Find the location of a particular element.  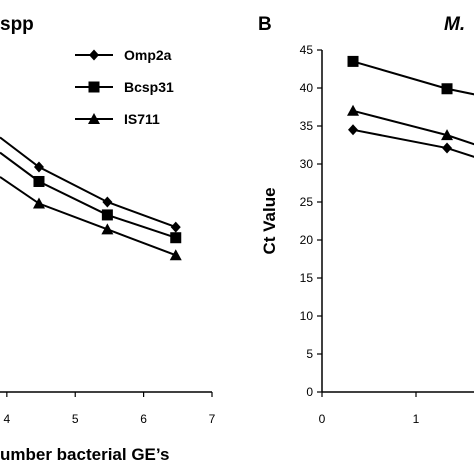

panel-b-series-markers is located at coordinates (400, 104).